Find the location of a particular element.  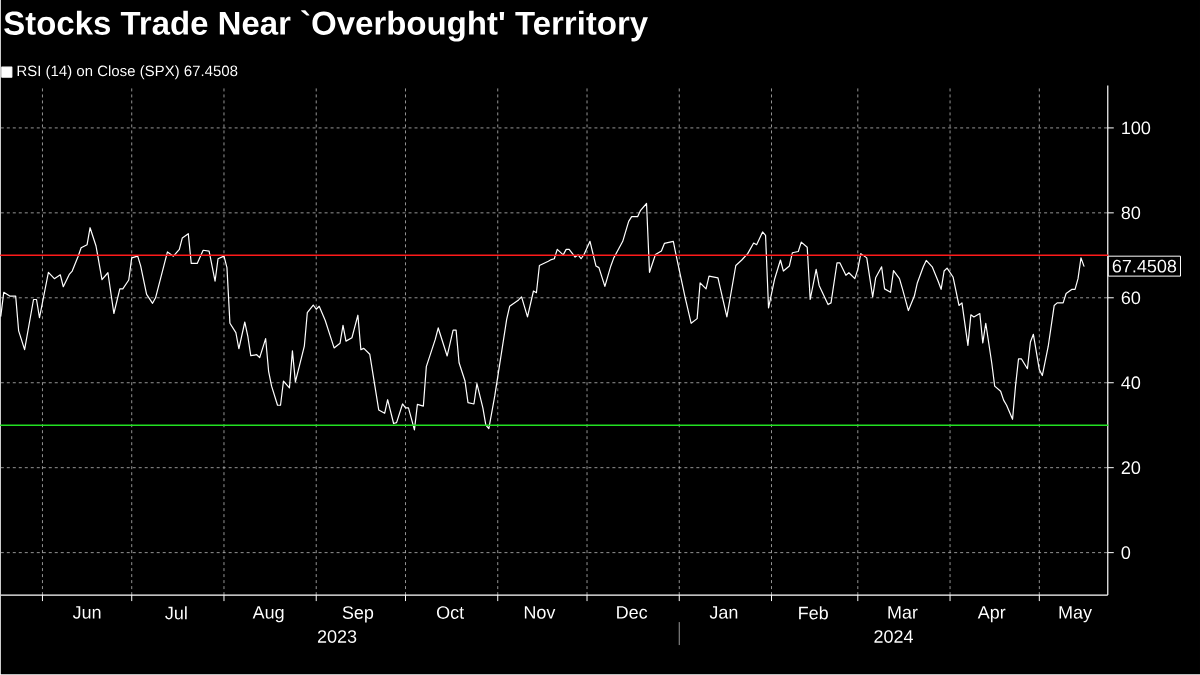

y-tick-label: 60 is located at coordinates (1131, 298).